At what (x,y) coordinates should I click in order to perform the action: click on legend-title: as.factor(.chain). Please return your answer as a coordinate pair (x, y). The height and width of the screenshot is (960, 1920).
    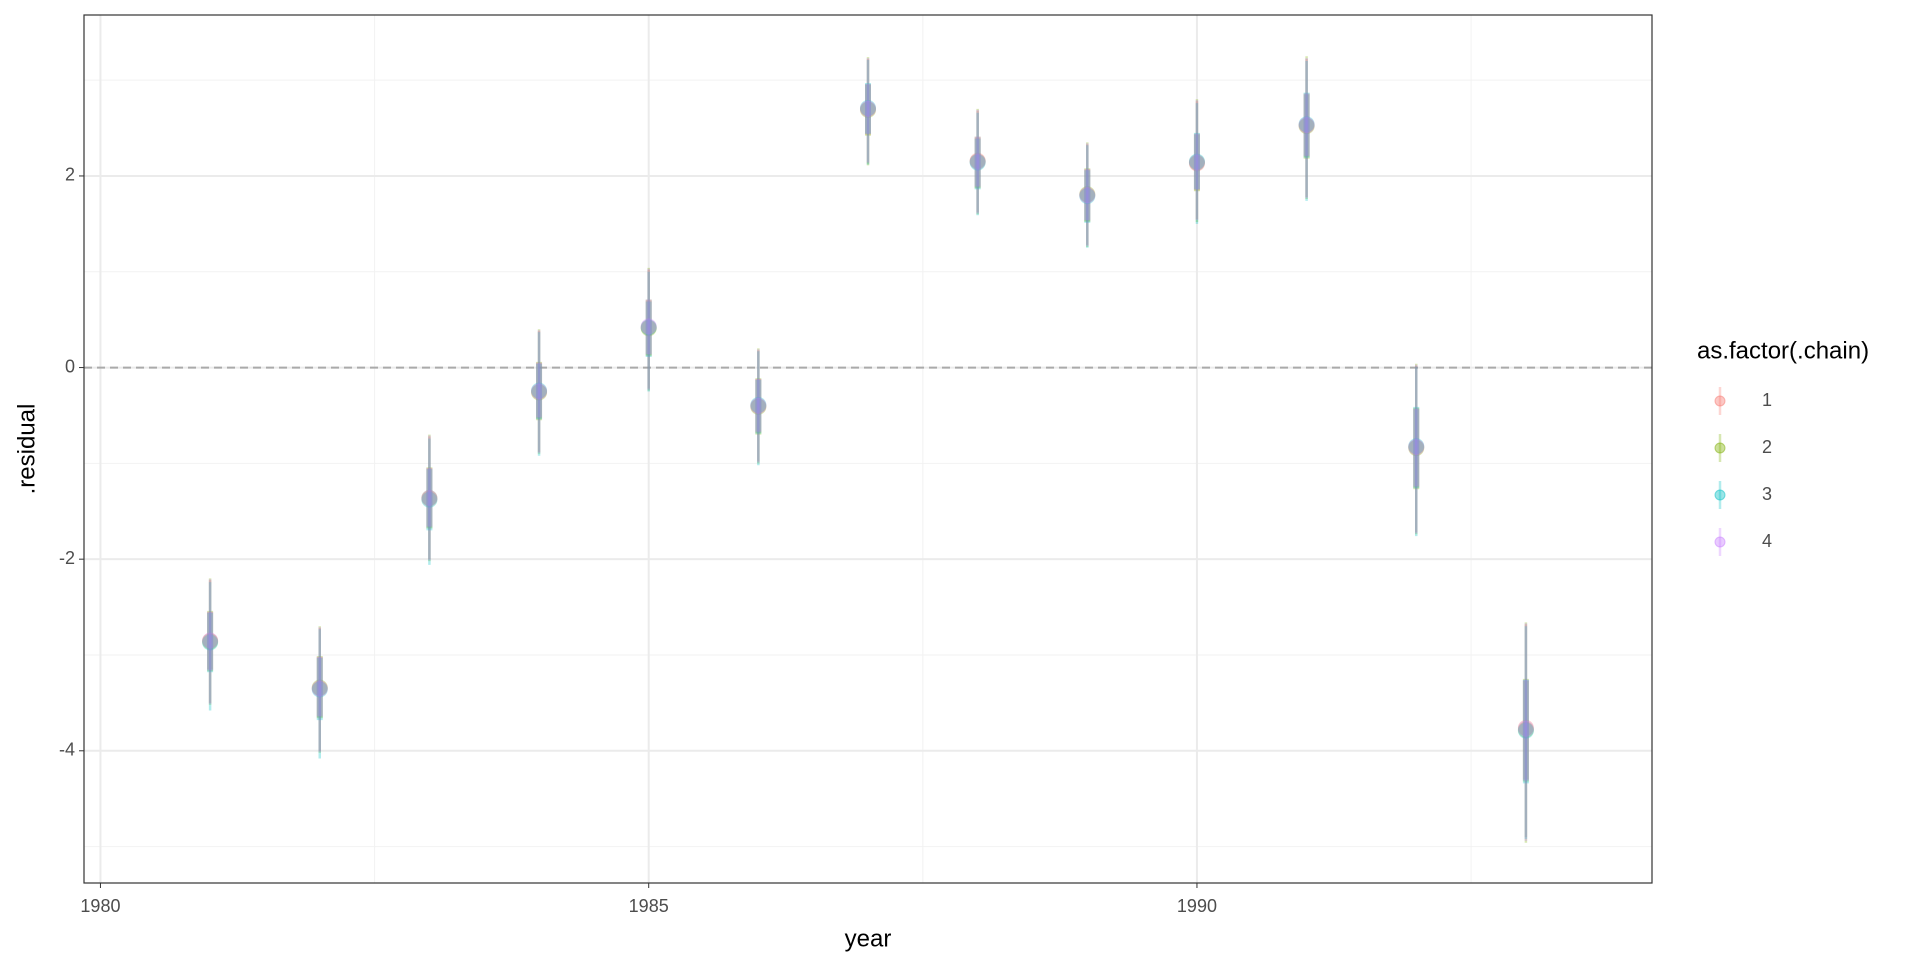
    Looking at the image, I should click on (1783, 350).